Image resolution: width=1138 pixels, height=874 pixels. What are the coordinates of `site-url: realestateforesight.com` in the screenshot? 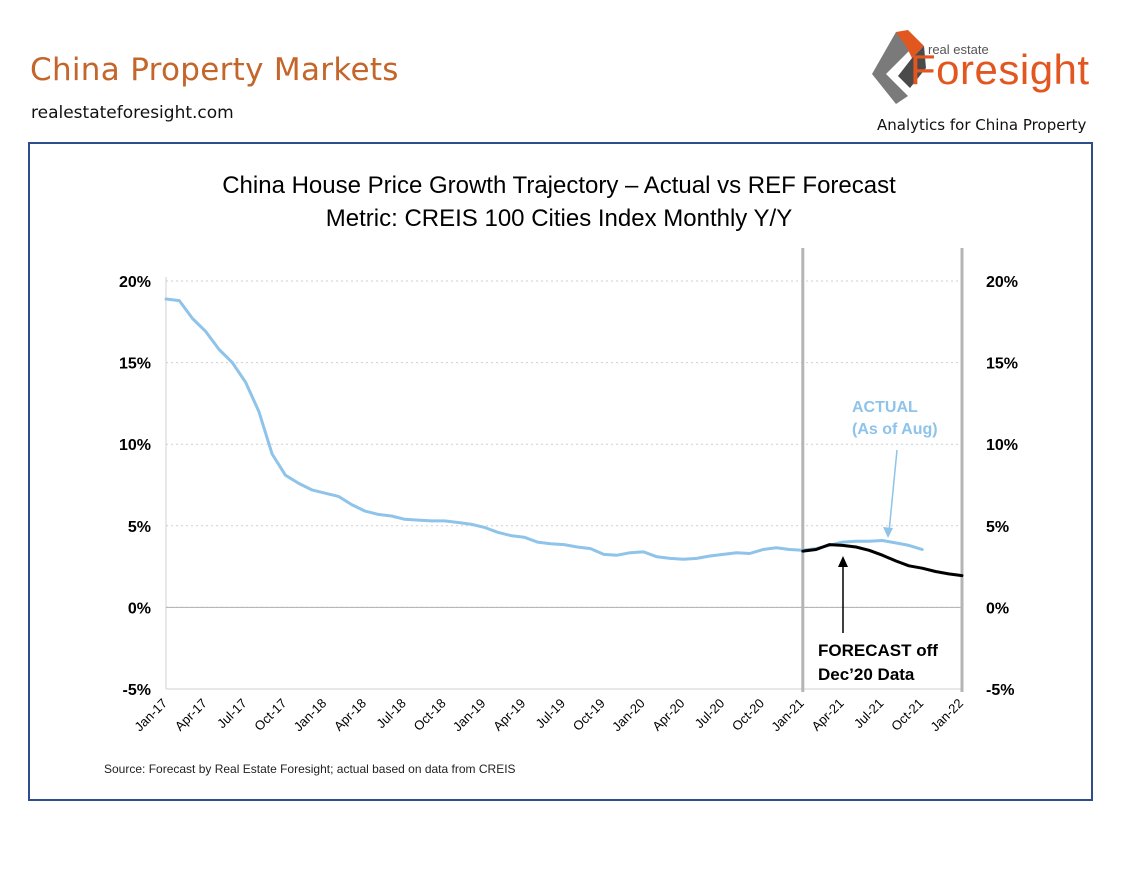 It's located at (132, 113).